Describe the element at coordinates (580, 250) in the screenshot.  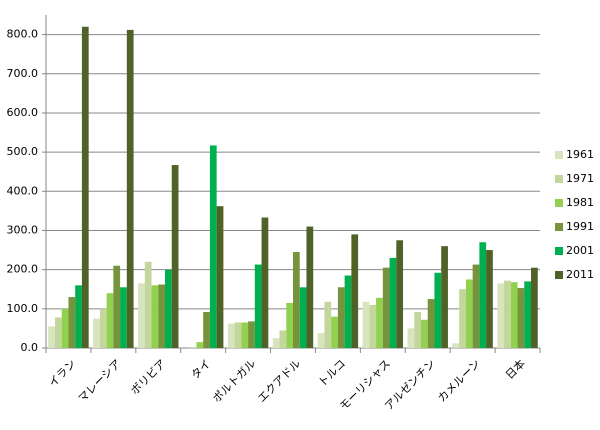
I see `legend-label: 2001` at that location.